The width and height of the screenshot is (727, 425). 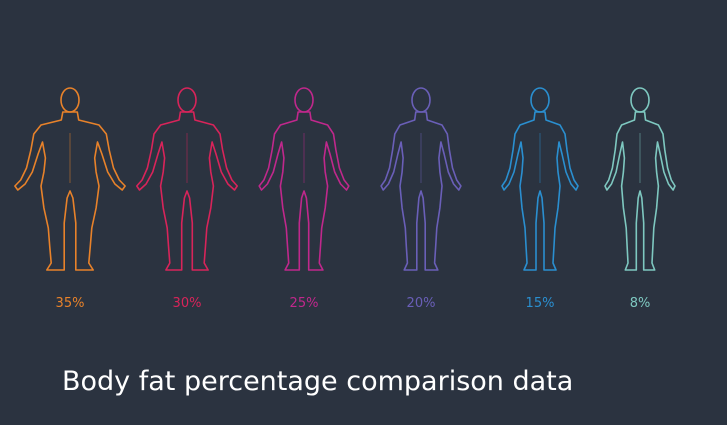 I want to click on fat-label: 35%, so click(x=70, y=303).